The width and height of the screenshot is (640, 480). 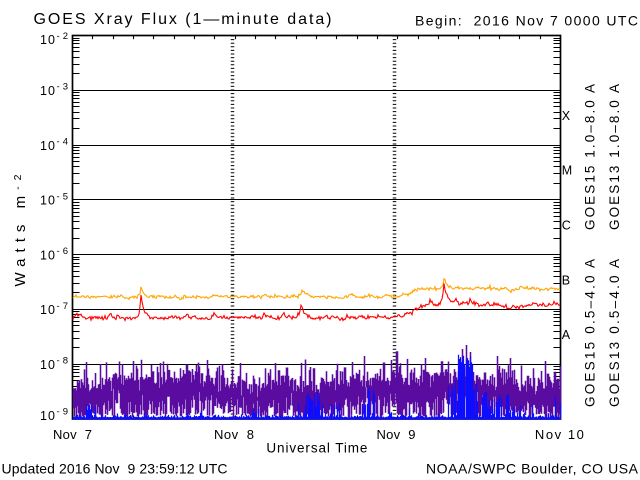 What do you see at coordinates (532, 468) in the screenshot?
I see `svg-text: NOAA/SWPC Boulder, CO USA` at bounding box center [532, 468].